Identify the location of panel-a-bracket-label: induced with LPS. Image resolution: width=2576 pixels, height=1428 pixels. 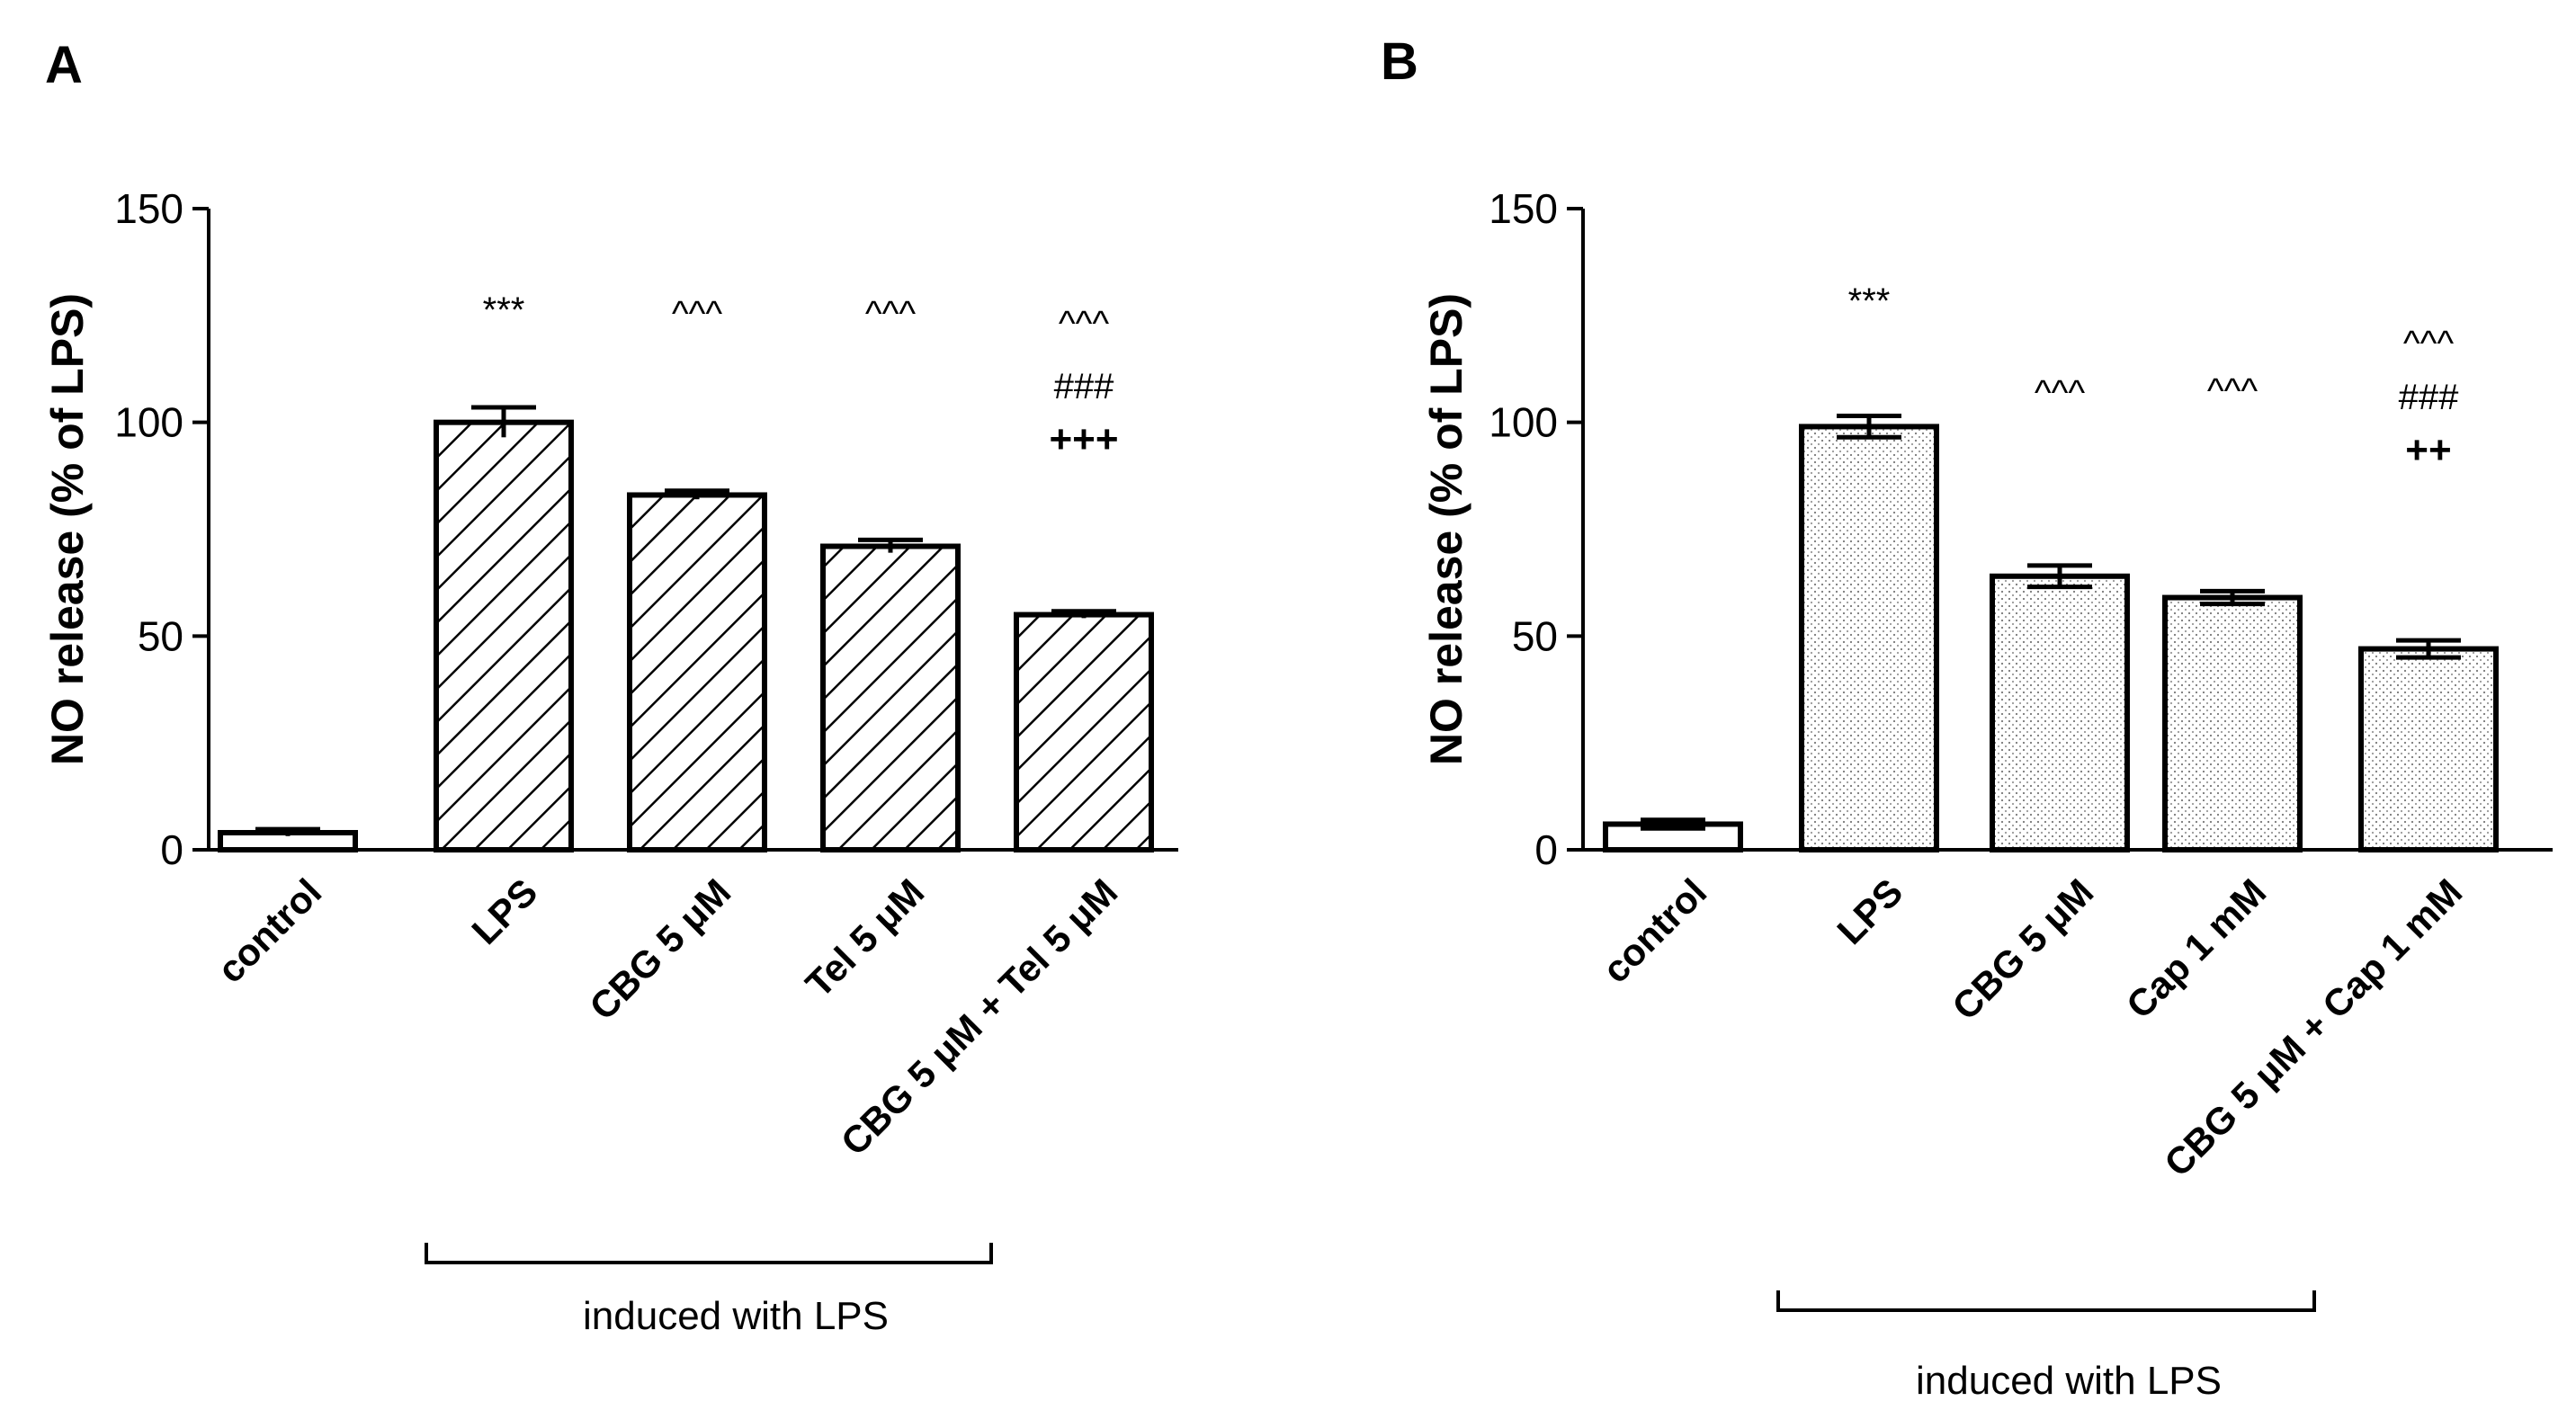
(736, 1316).